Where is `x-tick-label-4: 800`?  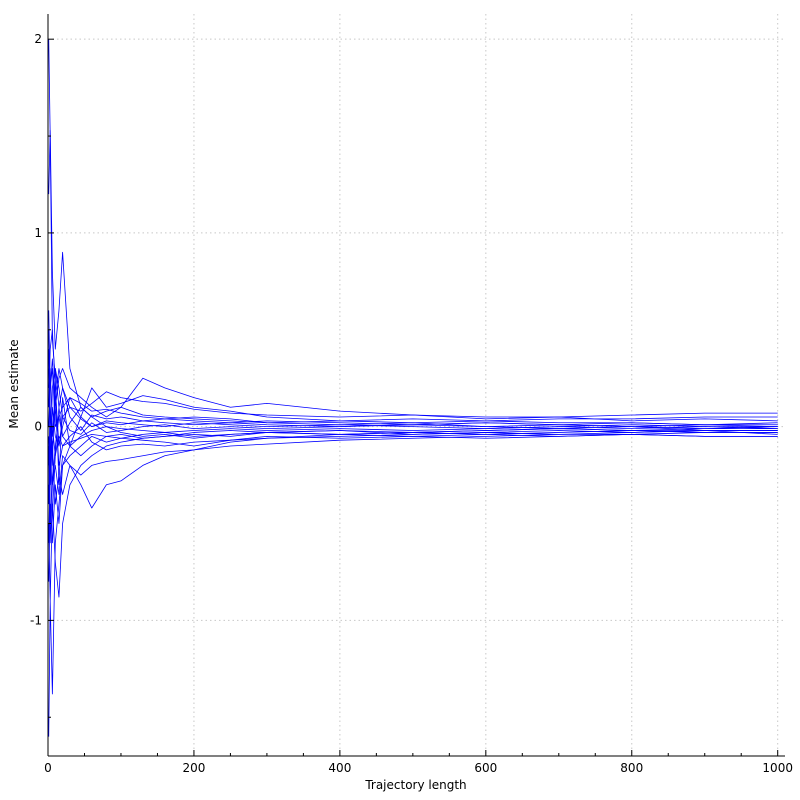
x-tick-label-4: 800 is located at coordinates (631, 768).